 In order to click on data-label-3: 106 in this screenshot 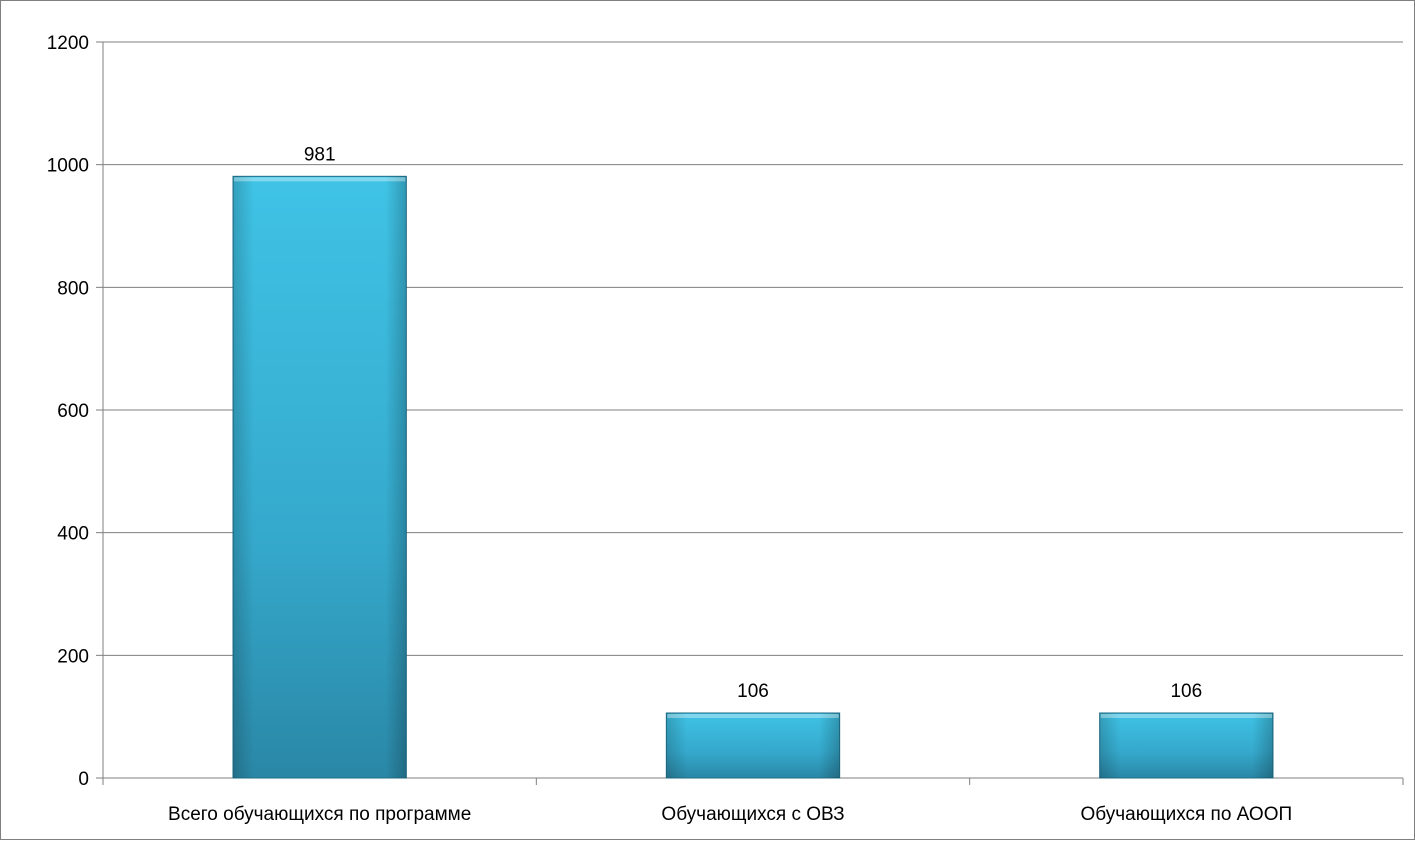, I will do `click(1186, 691)`.